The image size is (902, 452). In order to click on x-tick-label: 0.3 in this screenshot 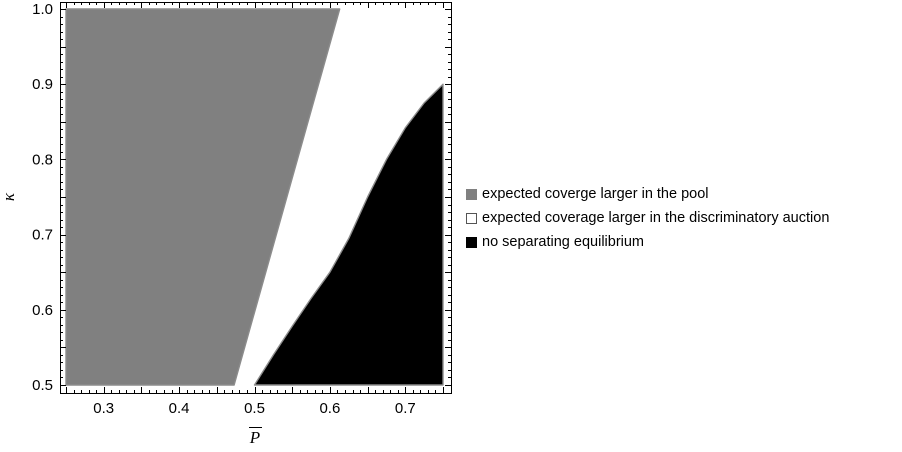, I will do `click(103, 408)`.